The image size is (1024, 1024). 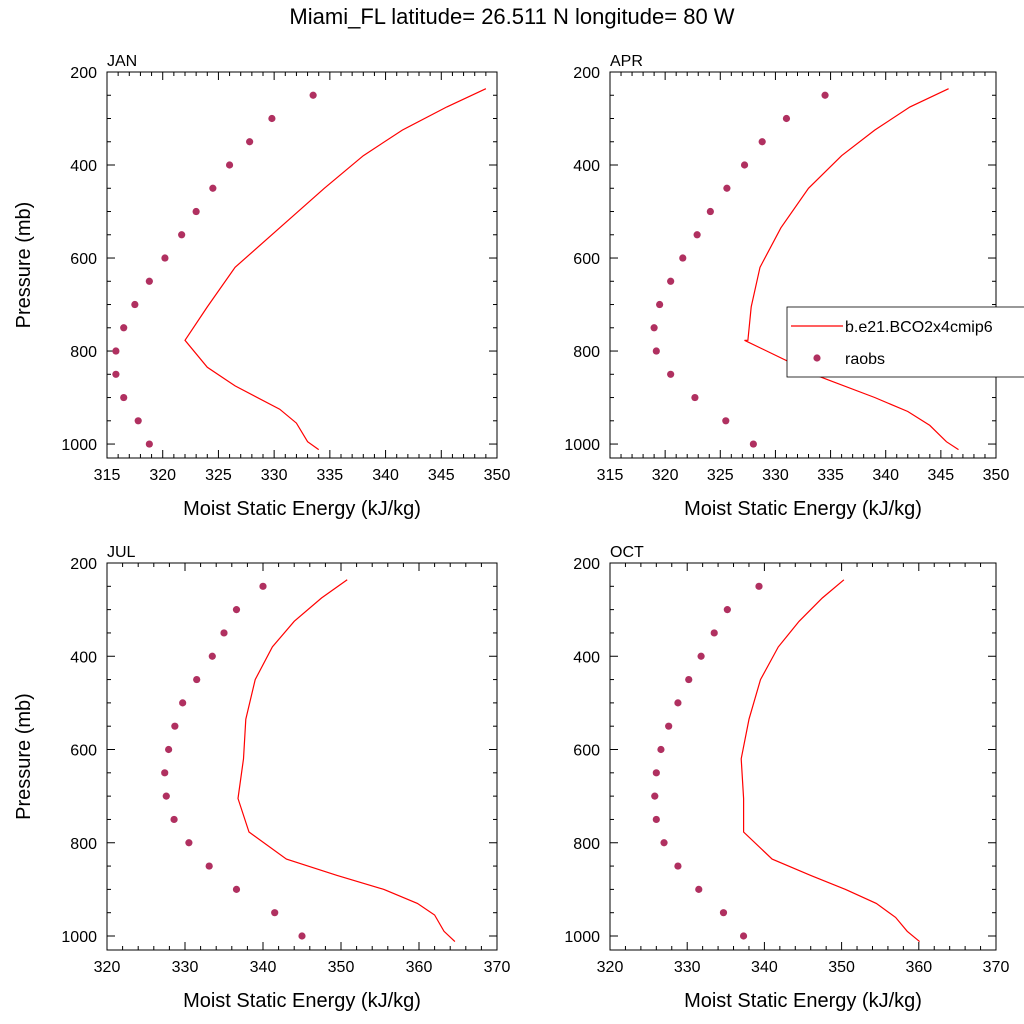 I want to click on panel-label-oct: OCT, so click(x=627, y=552).